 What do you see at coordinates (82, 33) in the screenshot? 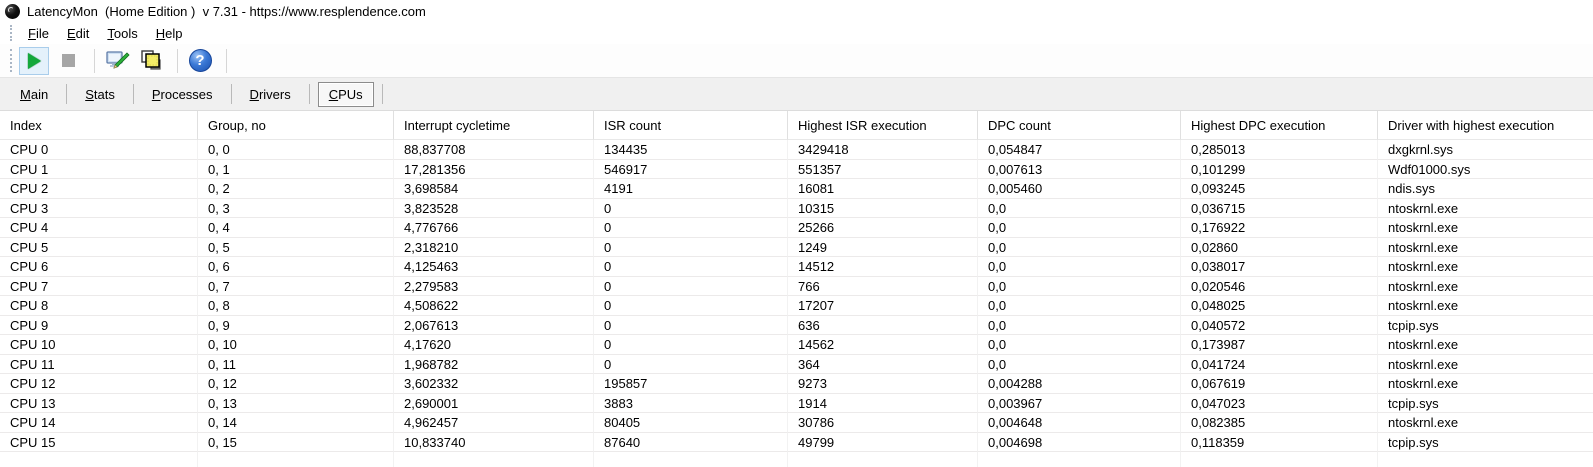
I see `menu-edit-label: dit` at bounding box center [82, 33].